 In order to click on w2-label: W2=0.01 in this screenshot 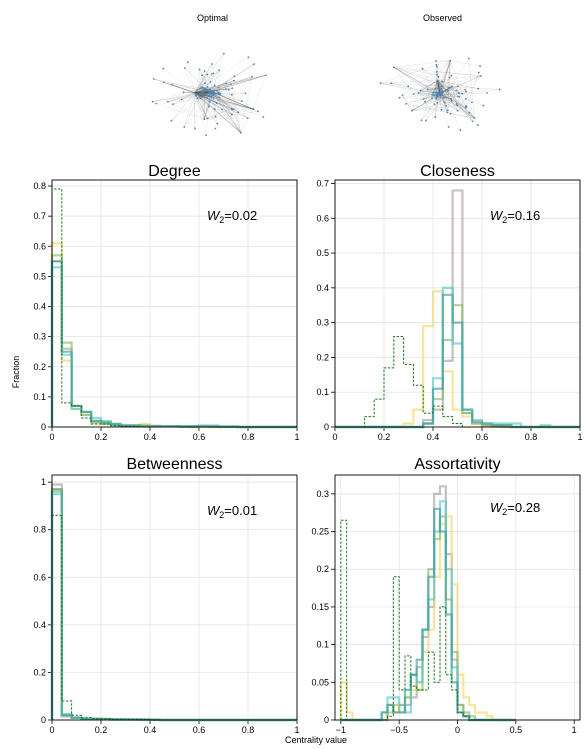, I will do `click(232, 511)`.